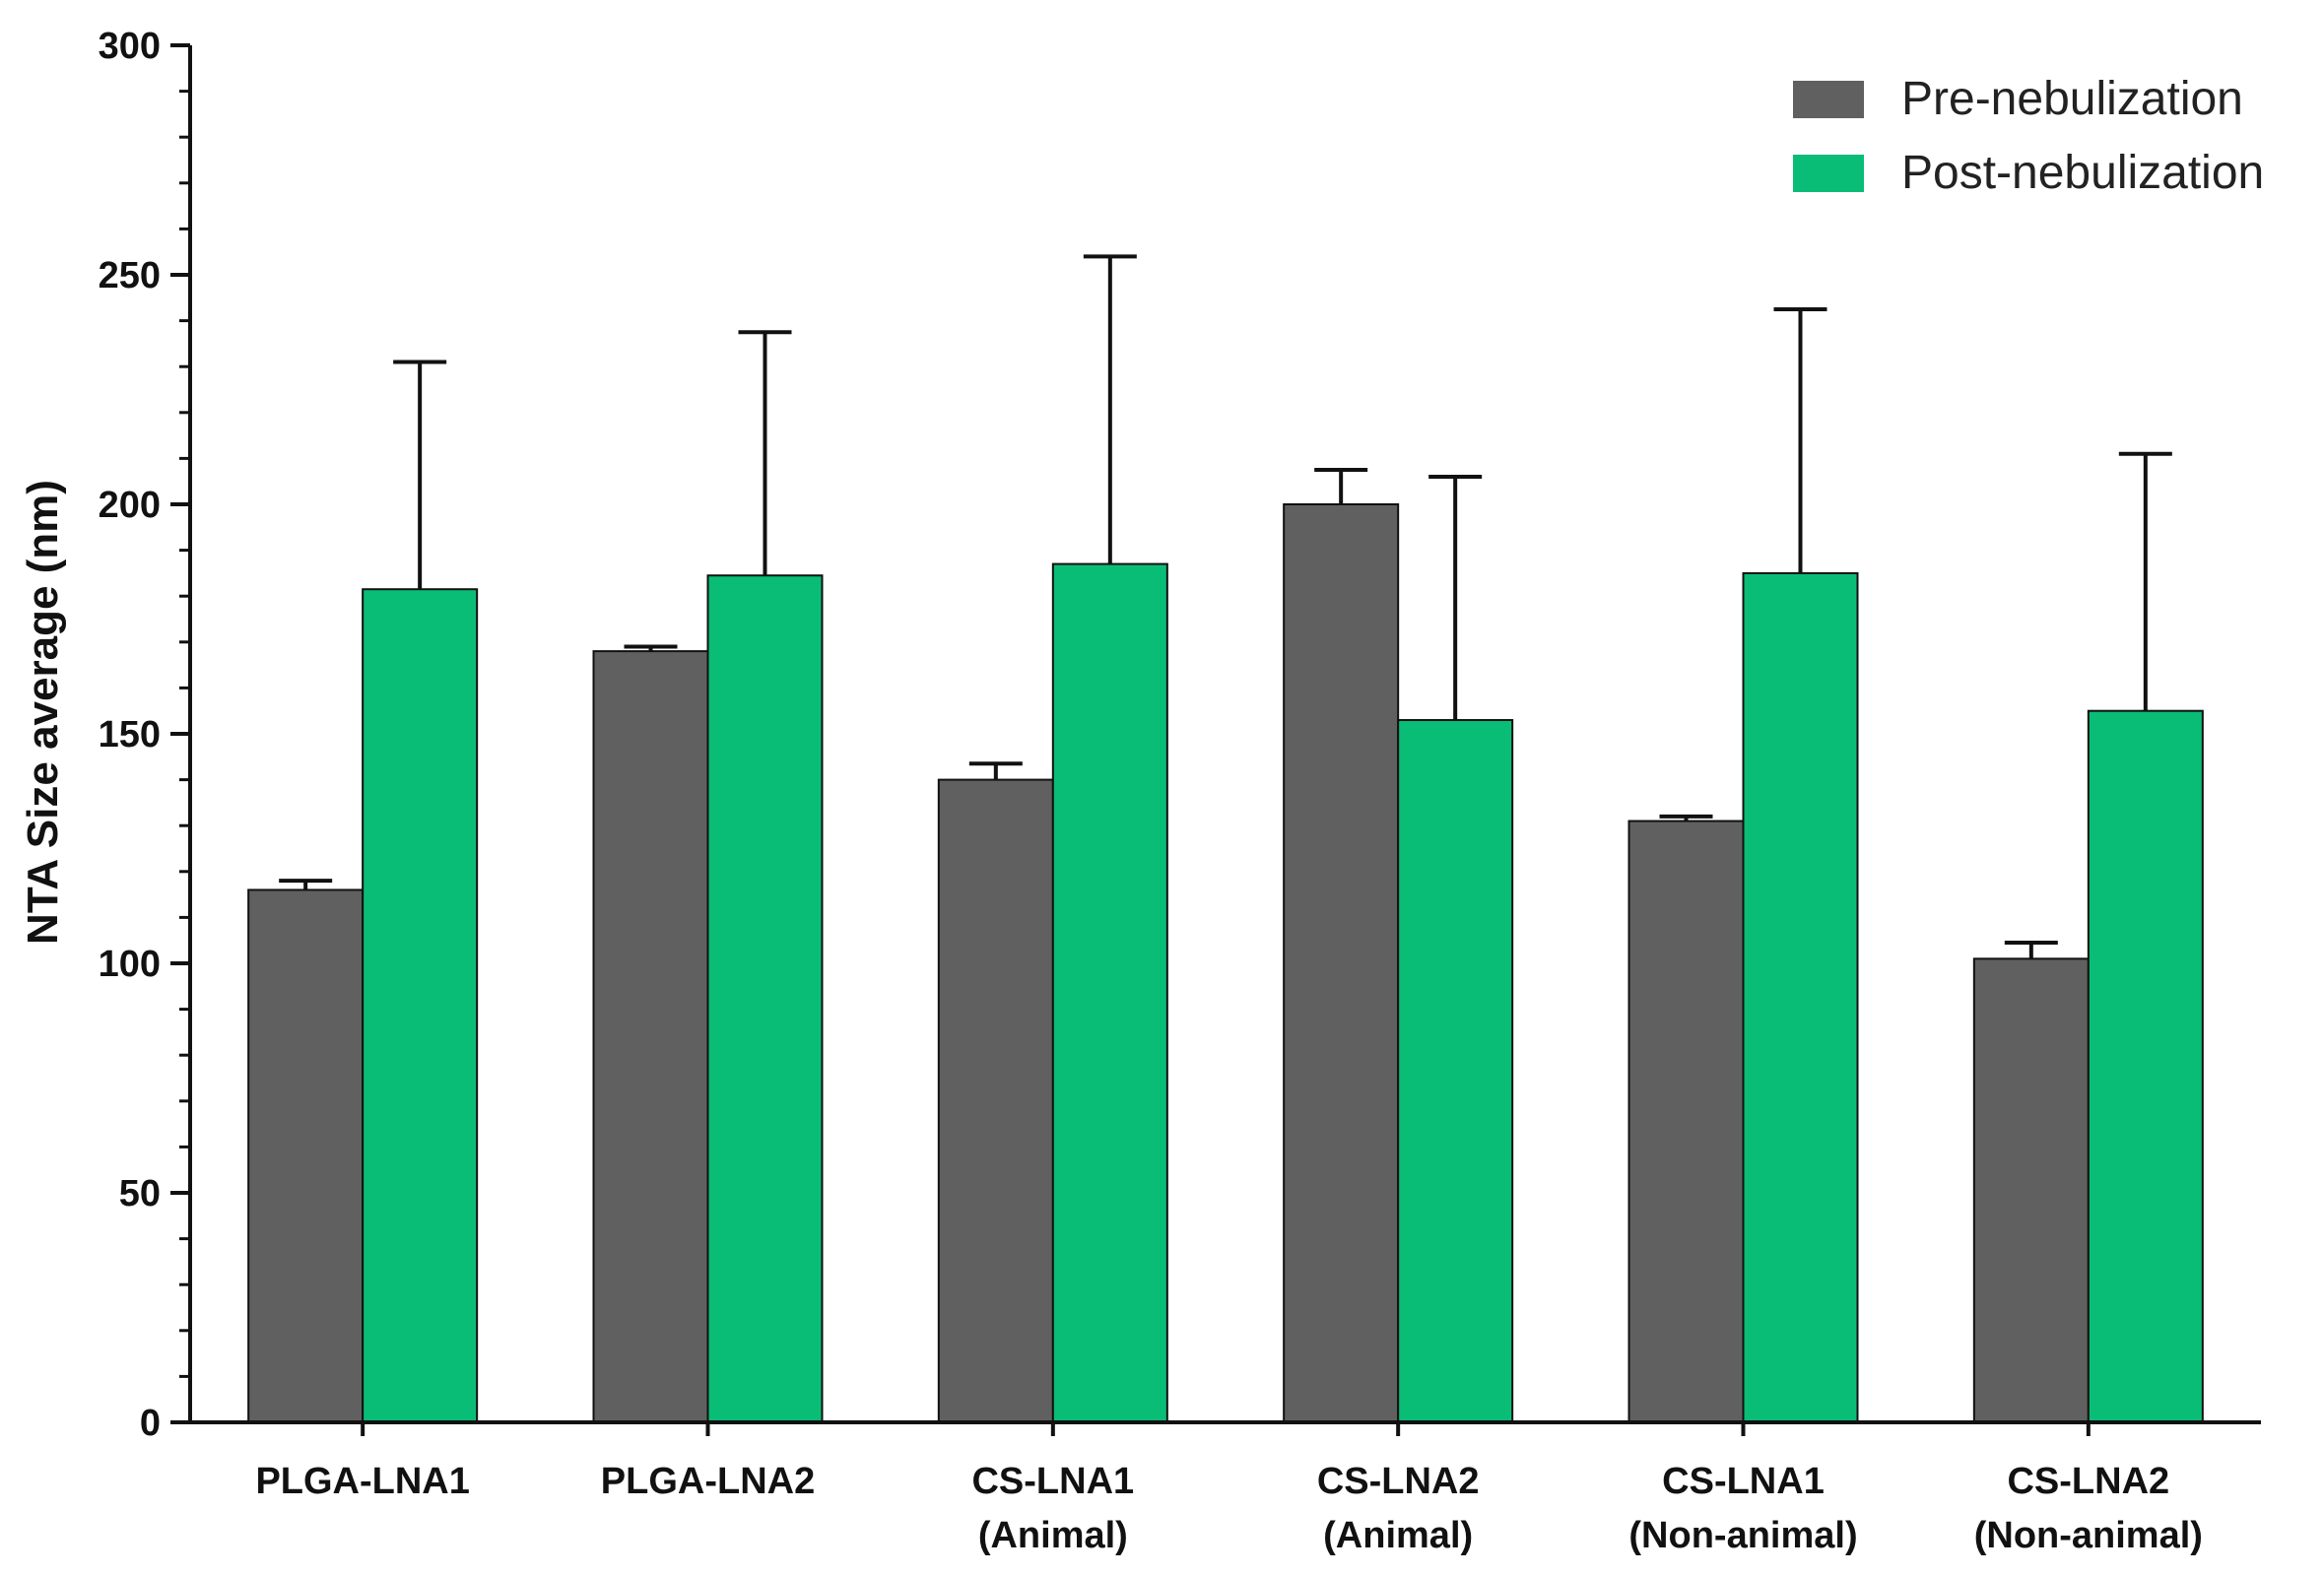 Image resolution: width=2324 pixels, height=1576 pixels. What do you see at coordinates (2028, 136) in the screenshot?
I see `legend: Pre-nebulization Post-nebulization` at bounding box center [2028, 136].